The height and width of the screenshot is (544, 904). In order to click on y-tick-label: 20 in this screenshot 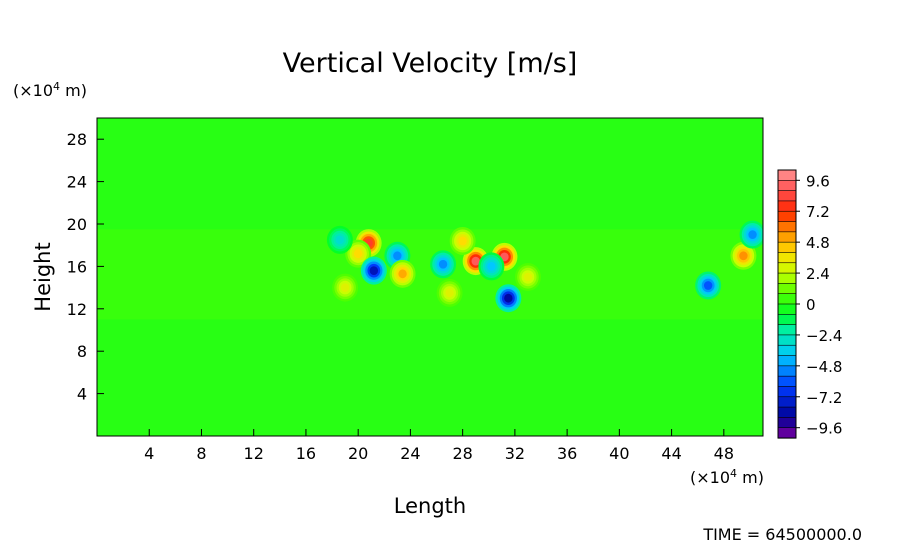, I will do `click(77, 224)`.